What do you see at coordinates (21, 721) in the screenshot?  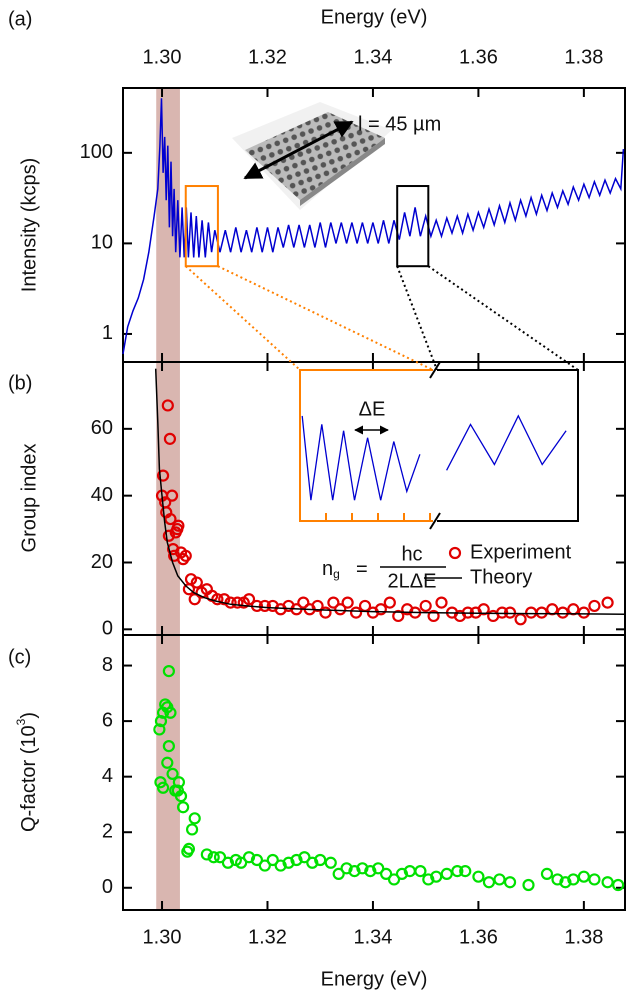 I see `y-axis-title-sup: 3` at bounding box center [21, 721].